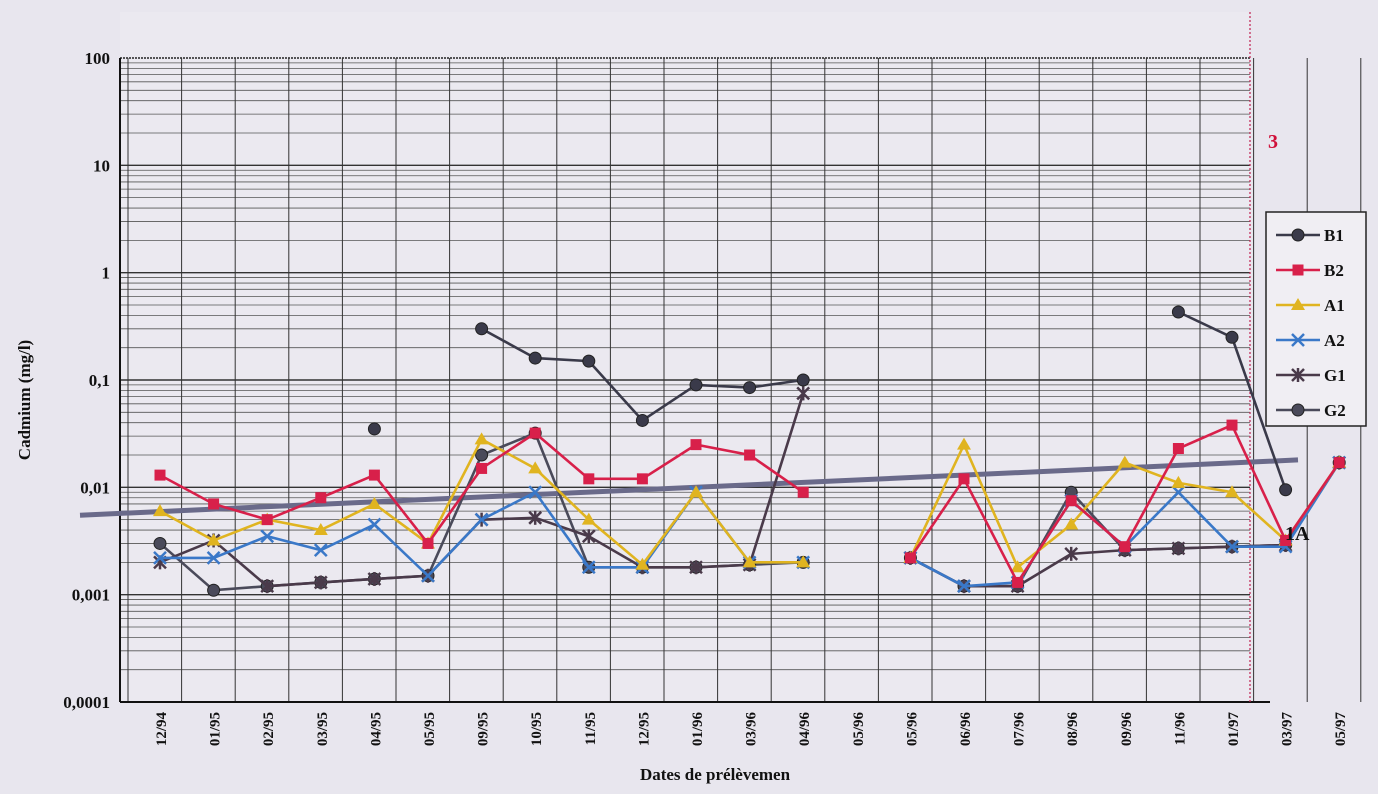 The width and height of the screenshot is (1378, 794). I want to click on legend-label: G1, so click(1335, 375).